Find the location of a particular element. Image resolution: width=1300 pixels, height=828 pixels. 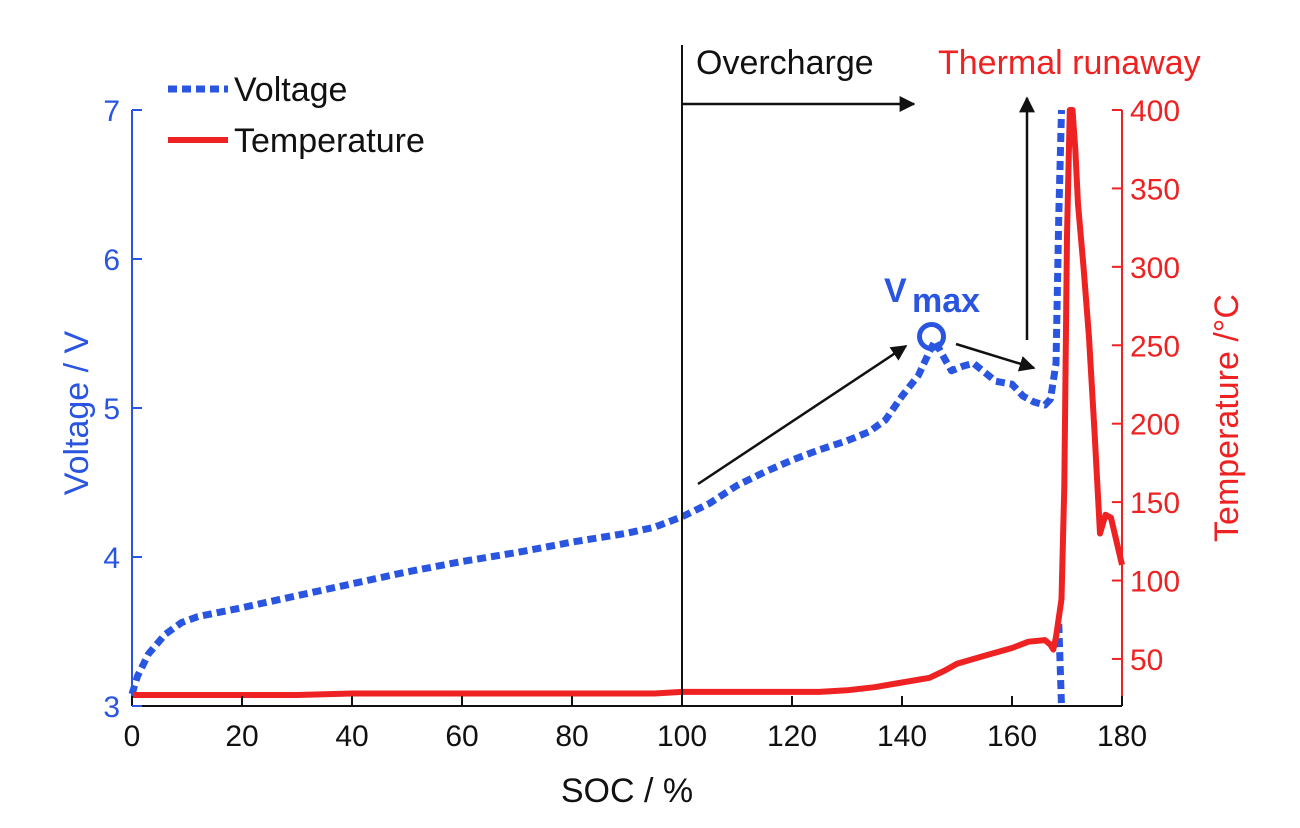

x-tick-label-9: 180 is located at coordinates (1122, 736).